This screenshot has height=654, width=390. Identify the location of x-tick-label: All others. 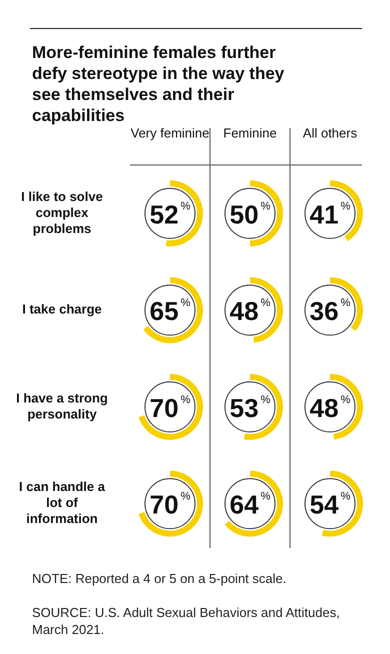
(330, 133).